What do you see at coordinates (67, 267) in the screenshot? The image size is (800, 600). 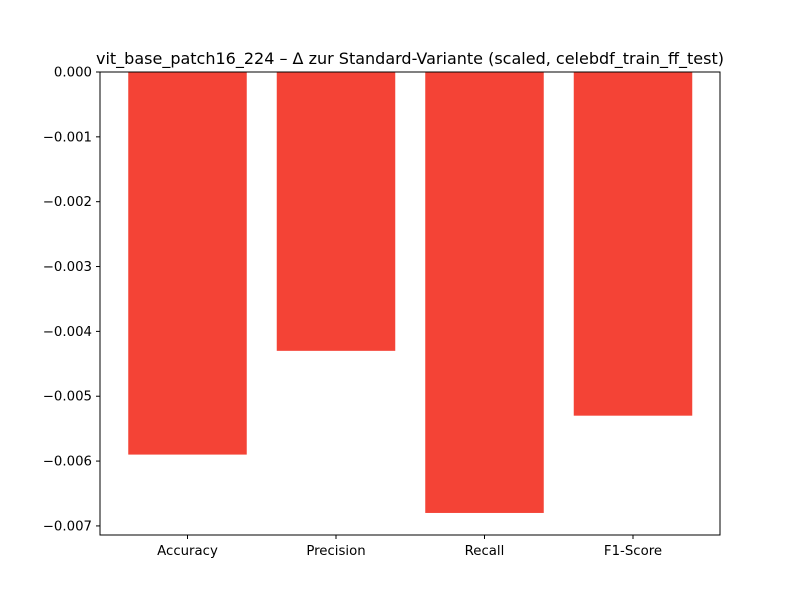 I see `y-tick-label: −0.003` at bounding box center [67, 267].